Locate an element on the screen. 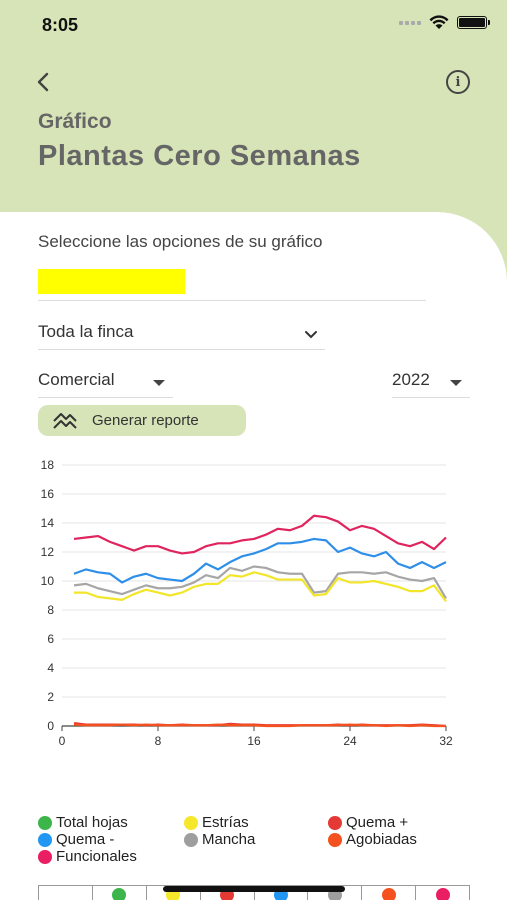  year-select: 2022 is located at coordinates (431, 384).